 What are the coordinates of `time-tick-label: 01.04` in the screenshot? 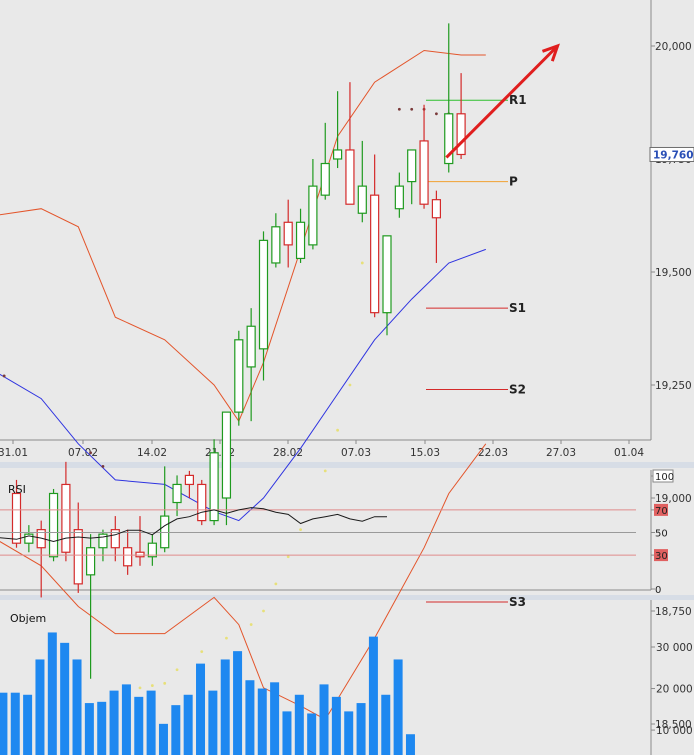 It's located at (629, 453).